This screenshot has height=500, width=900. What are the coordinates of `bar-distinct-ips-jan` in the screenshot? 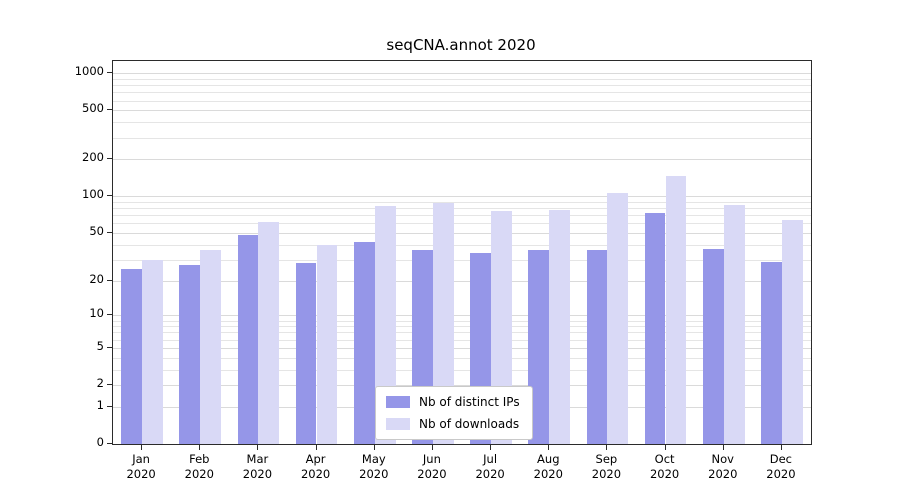 It's located at (131, 356).